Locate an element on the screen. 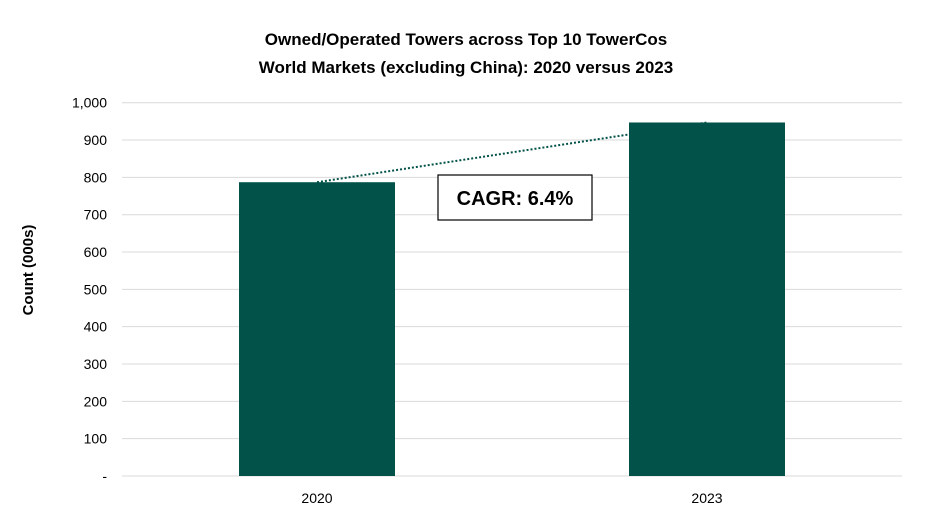  y-tick-label: 400 is located at coordinates (96, 327).